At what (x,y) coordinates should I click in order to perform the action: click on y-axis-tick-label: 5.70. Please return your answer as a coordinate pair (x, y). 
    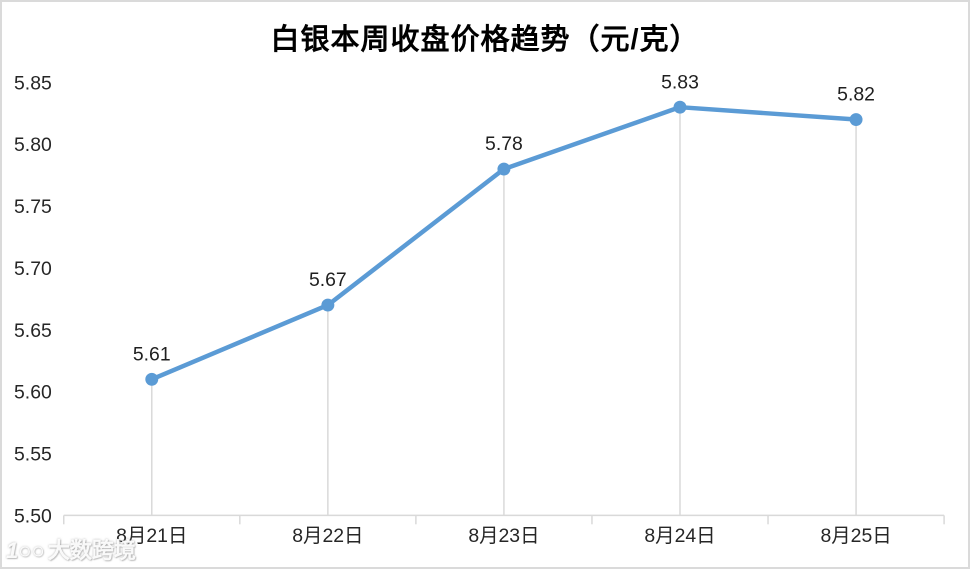
    Looking at the image, I should click on (33, 269).